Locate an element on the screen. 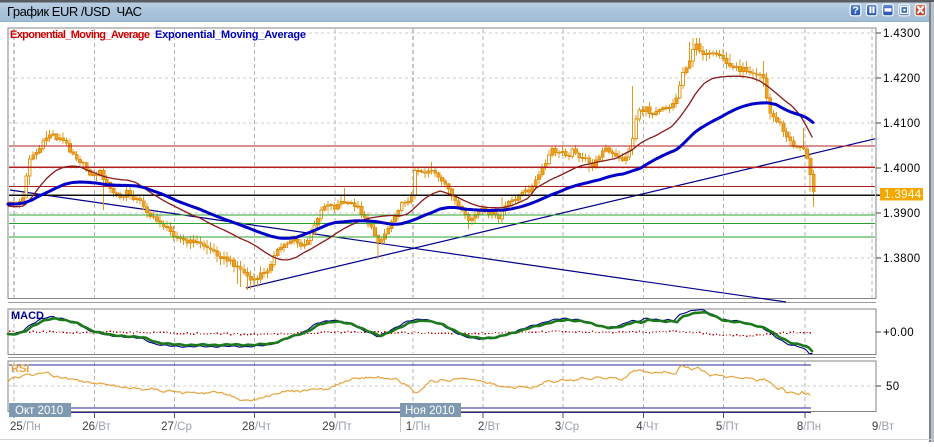 The height and width of the screenshot is (447, 934). svg-text: 8/Пн is located at coordinates (809, 427).